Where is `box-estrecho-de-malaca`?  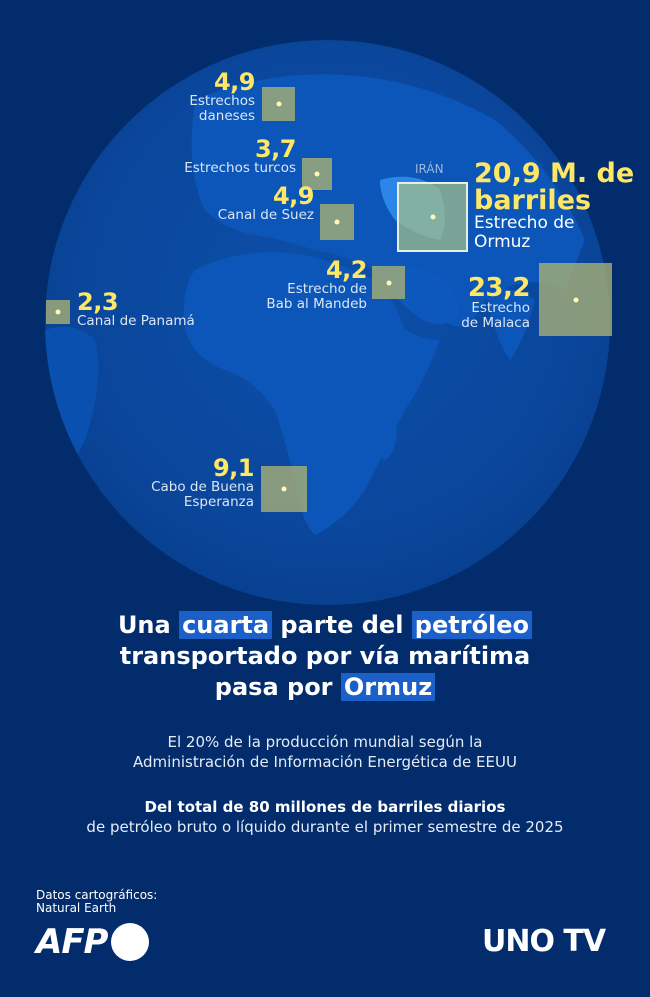
box-estrecho-de-malaca is located at coordinates (575, 299).